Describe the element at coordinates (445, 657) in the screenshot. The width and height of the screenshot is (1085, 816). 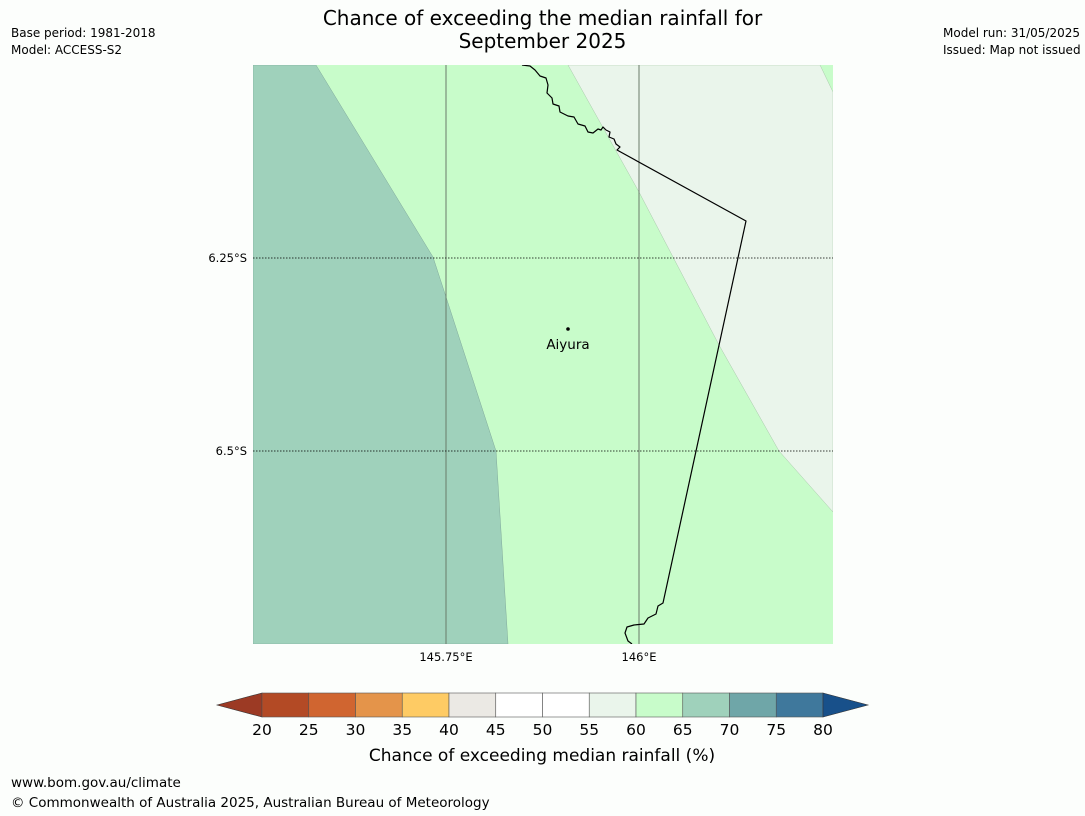
I see `lon-label-145-75: 145.75°E` at that location.